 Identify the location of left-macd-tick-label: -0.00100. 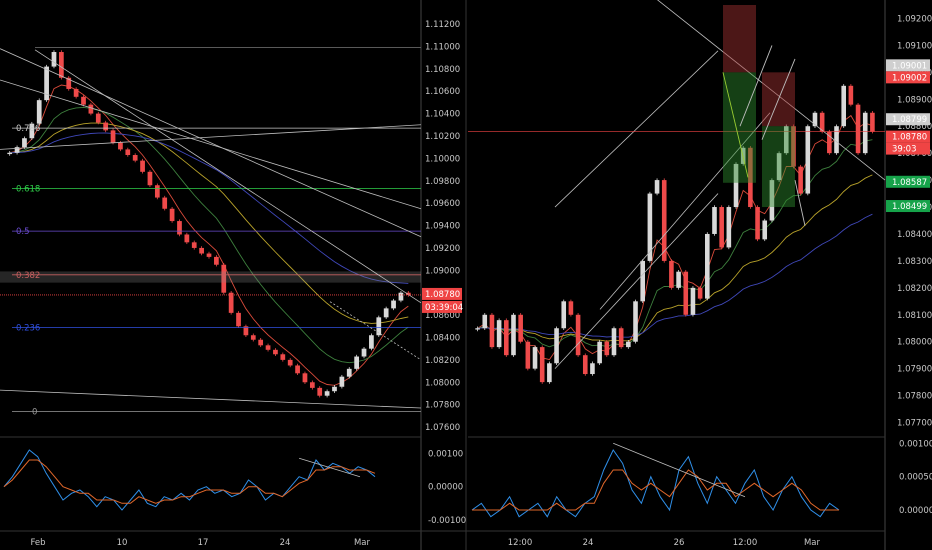
(447, 521).